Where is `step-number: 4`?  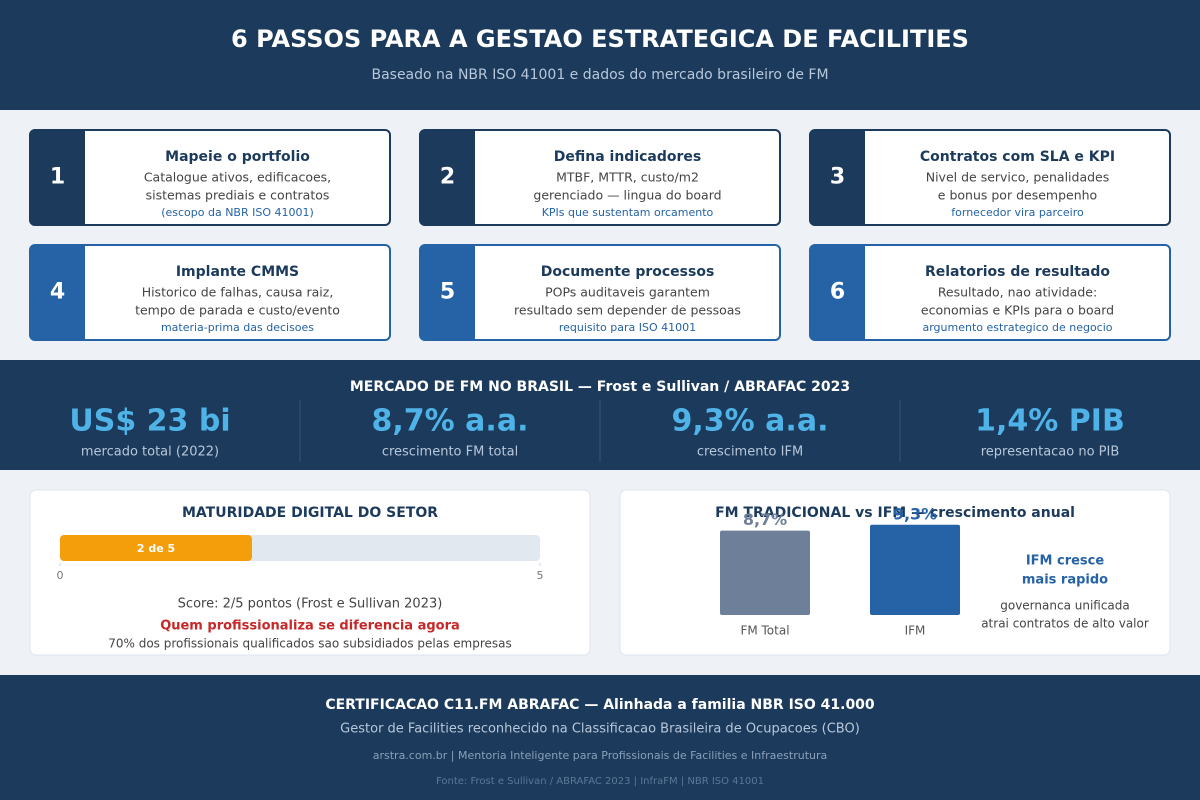
step-number: 4 is located at coordinates (57, 292).